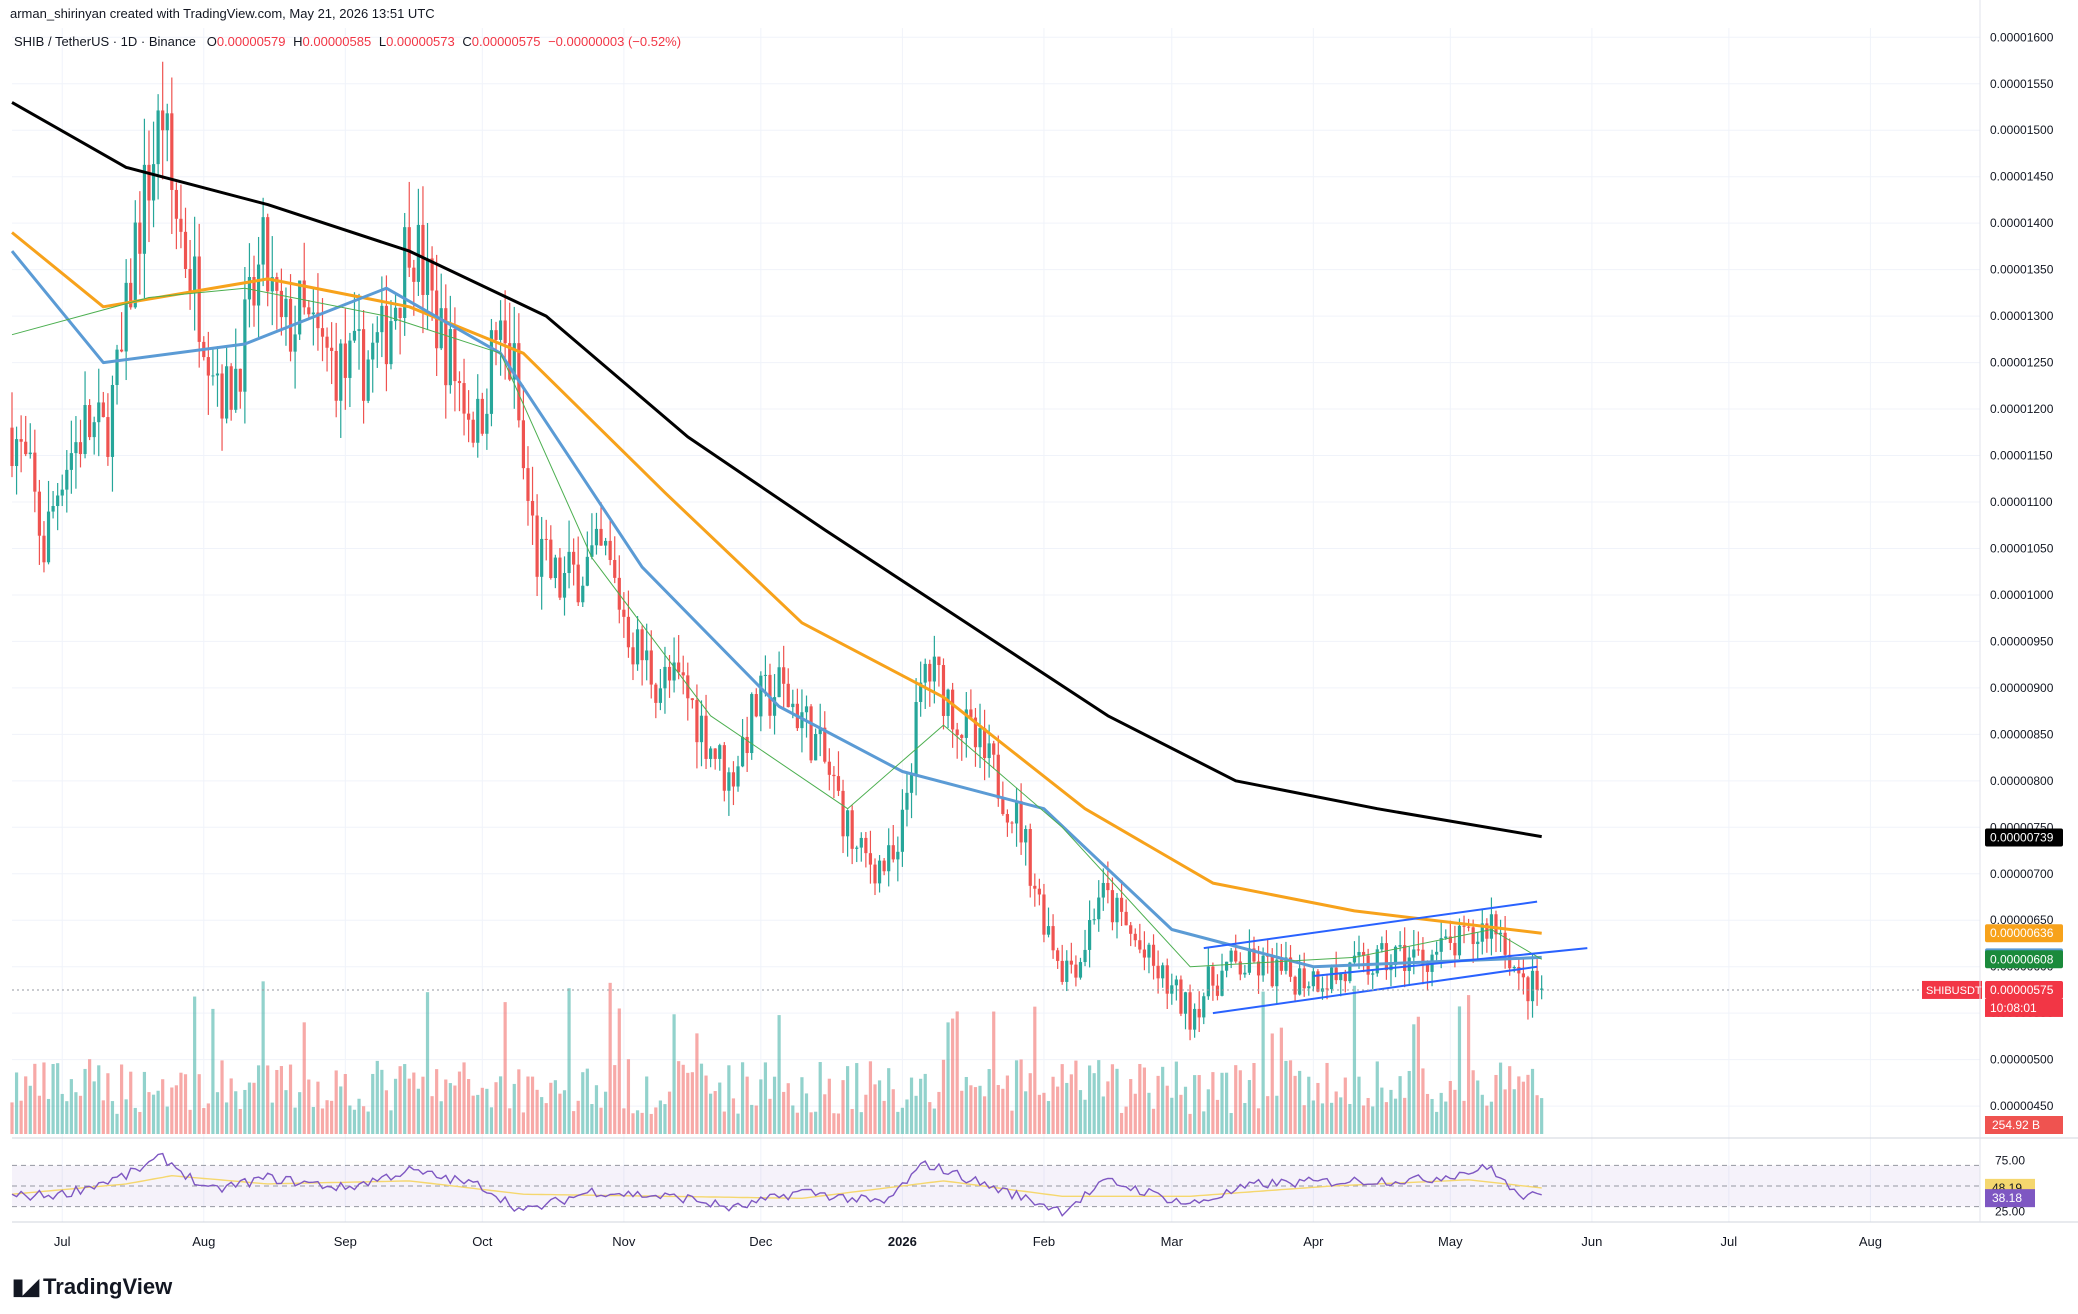  I want to click on time-tick-label: Jul, so click(1729, 1241).